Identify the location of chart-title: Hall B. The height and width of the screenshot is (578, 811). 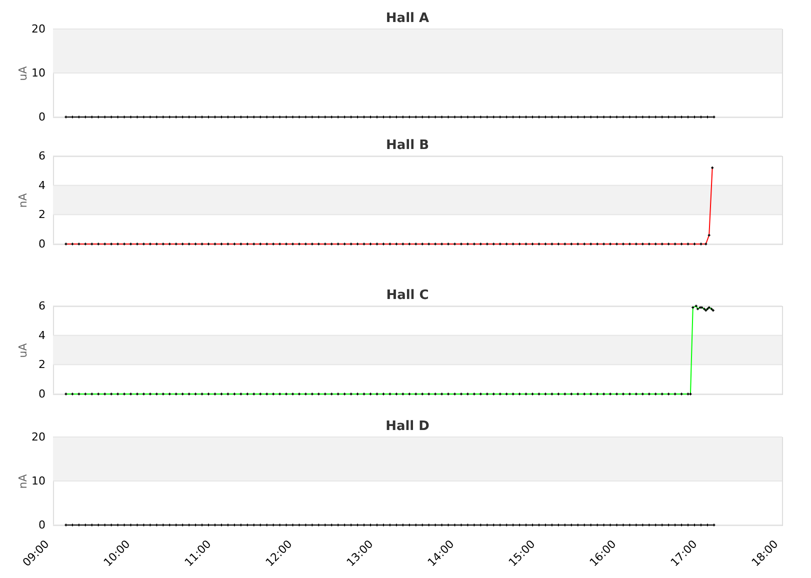
(407, 145).